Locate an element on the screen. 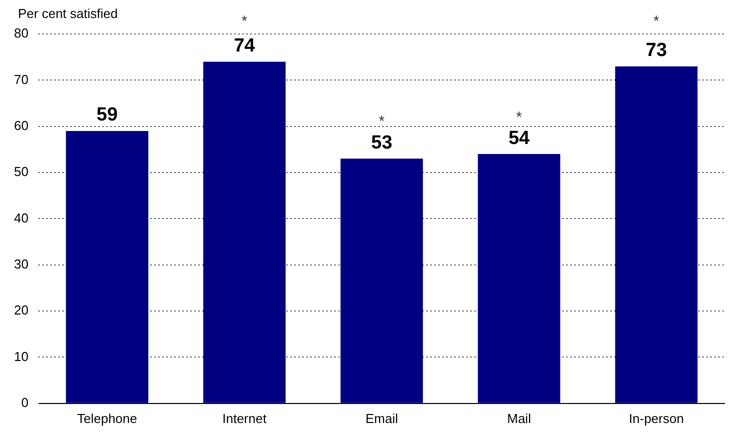 The image size is (729, 439). y-tick-label: 50 is located at coordinates (21, 172).